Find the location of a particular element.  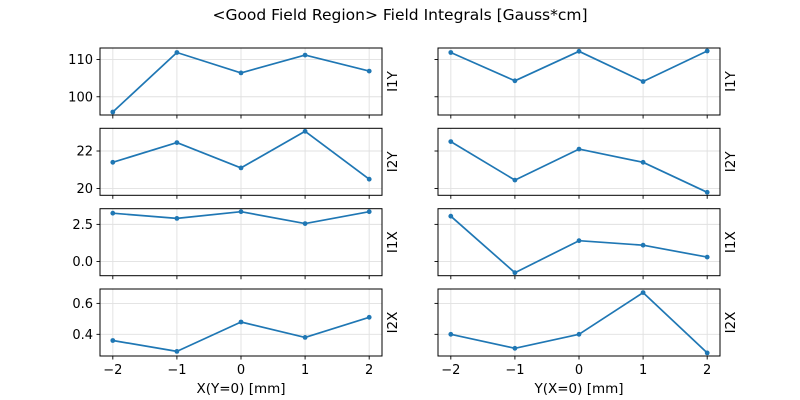

subplot-i2x-vs-x: −2 −1 0 1 2 0.4 0.6 X(Y=0) [mm] I2X is located at coordinates (236, 342).